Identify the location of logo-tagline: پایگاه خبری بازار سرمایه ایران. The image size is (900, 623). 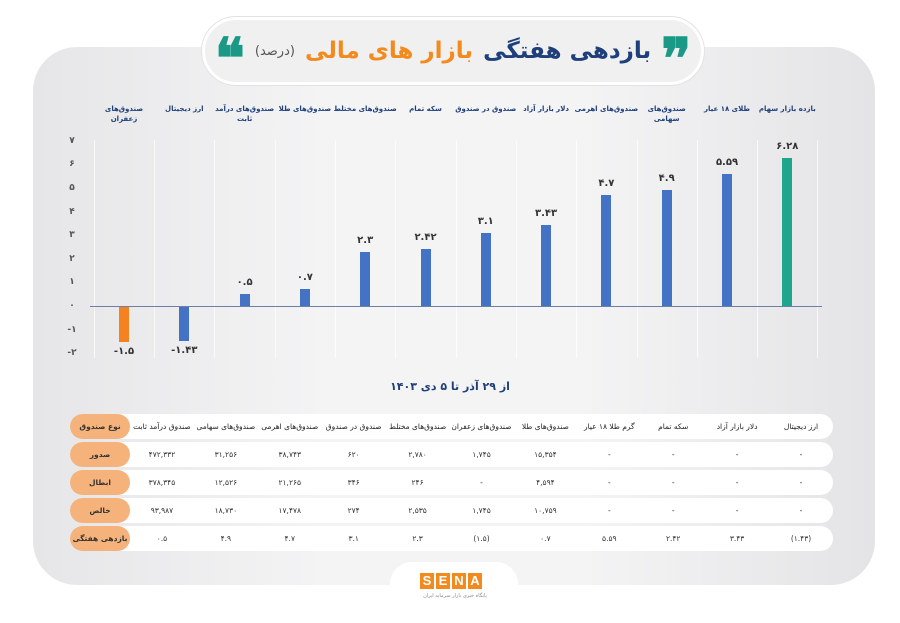
(455, 596).